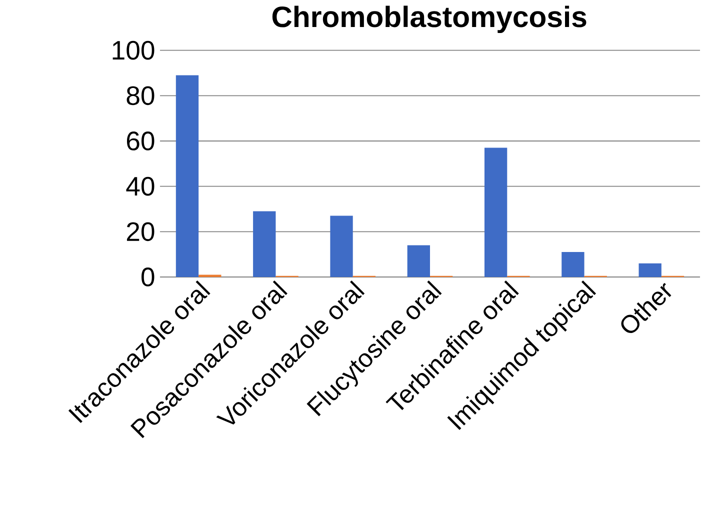  Describe the element at coordinates (140, 186) in the screenshot. I see `y-tick-label: 40` at that location.